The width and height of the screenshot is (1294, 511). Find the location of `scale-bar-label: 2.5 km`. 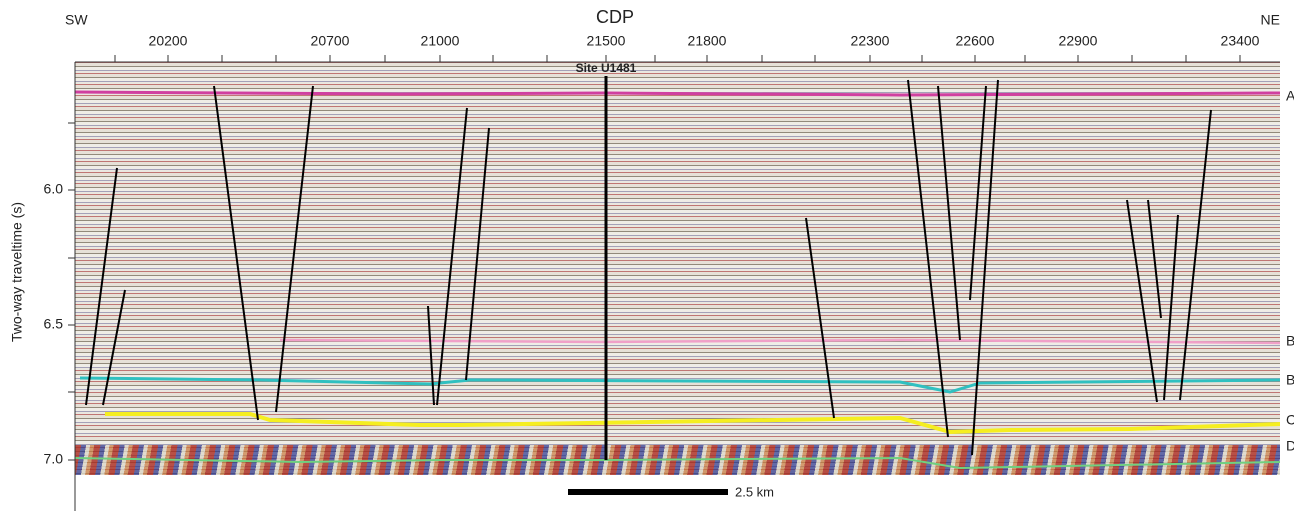

scale-bar-label: 2.5 km is located at coordinates (754, 491).